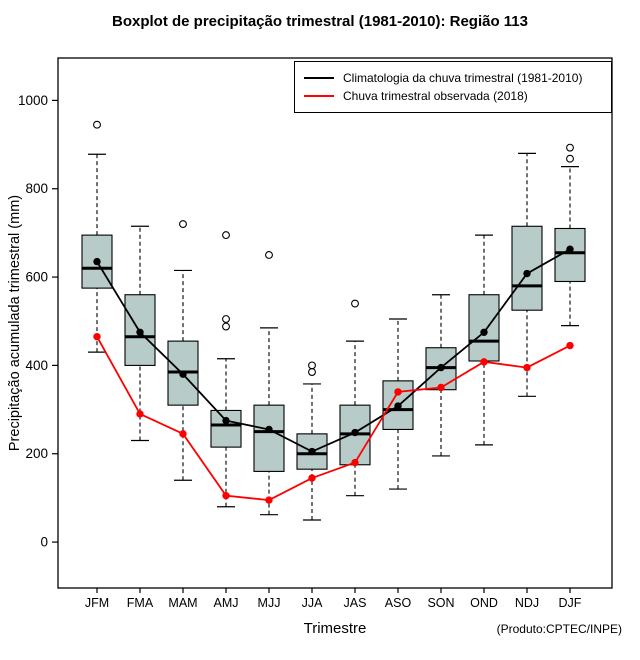 The image size is (640, 660). Describe the element at coordinates (313, 603) in the screenshot. I see `x-tick-label: JJA` at that location.